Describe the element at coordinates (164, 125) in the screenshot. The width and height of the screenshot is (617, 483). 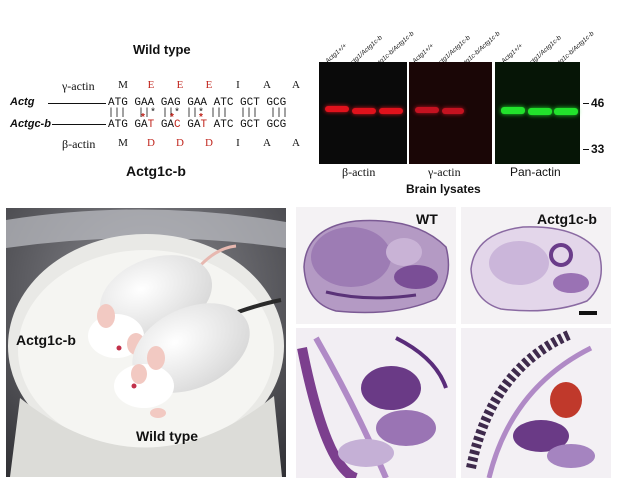
I see `seq-part-2: GA` at that location.